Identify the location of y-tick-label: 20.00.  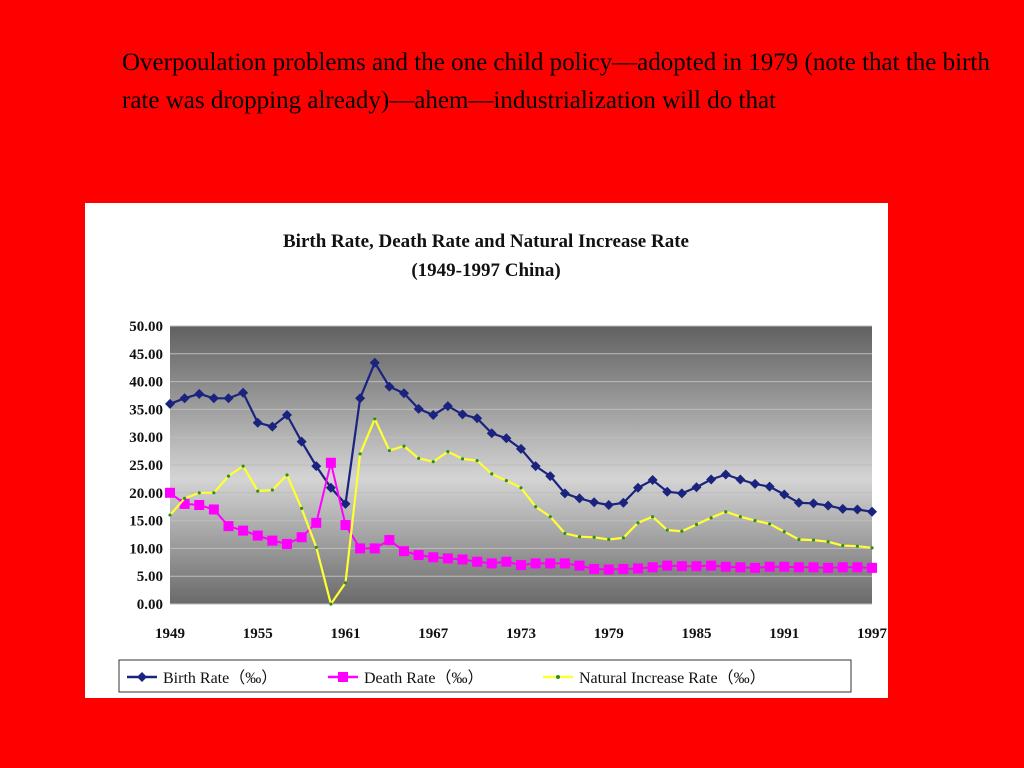
(146, 494).